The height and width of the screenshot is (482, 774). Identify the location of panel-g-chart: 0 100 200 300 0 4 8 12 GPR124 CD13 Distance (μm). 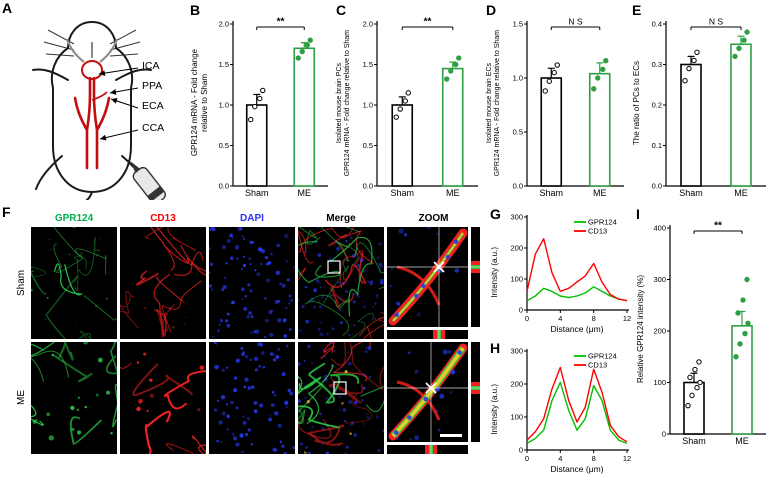
(566, 272).